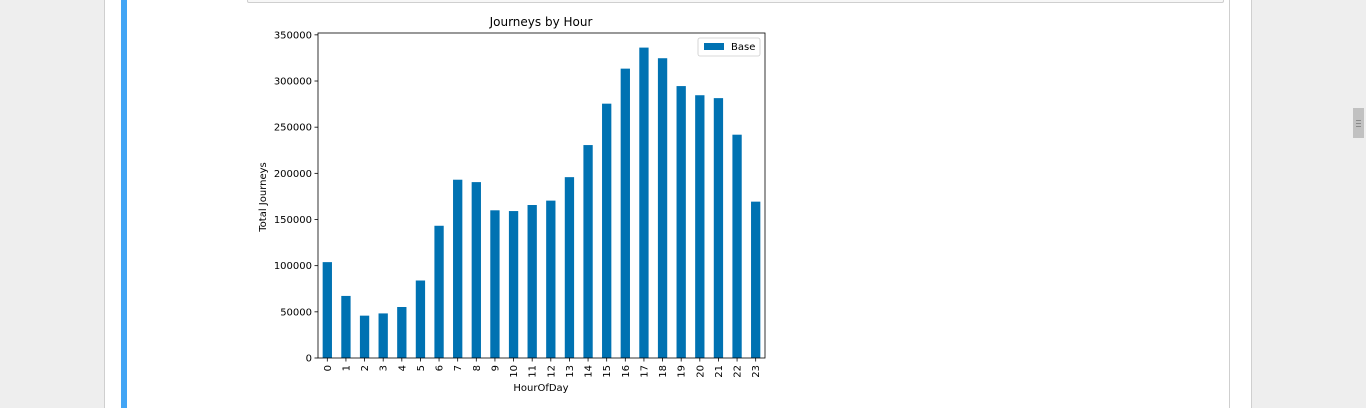 The image size is (1366, 408). What do you see at coordinates (714, 46) in the screenshot?
I see `legend-swatch` at bounding box center [714, 46].